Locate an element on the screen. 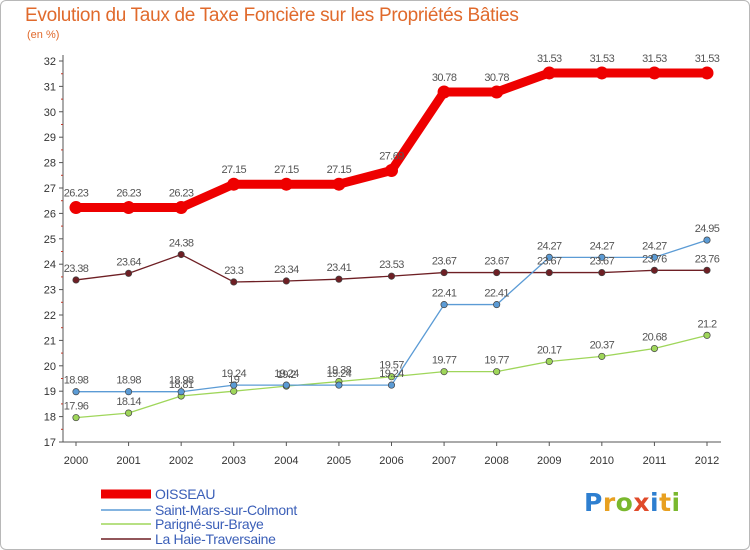 This screenshot has height=550, width=750. legend-label-la-haie: La Haie-Traversaine is located at coordinates (215, 539).